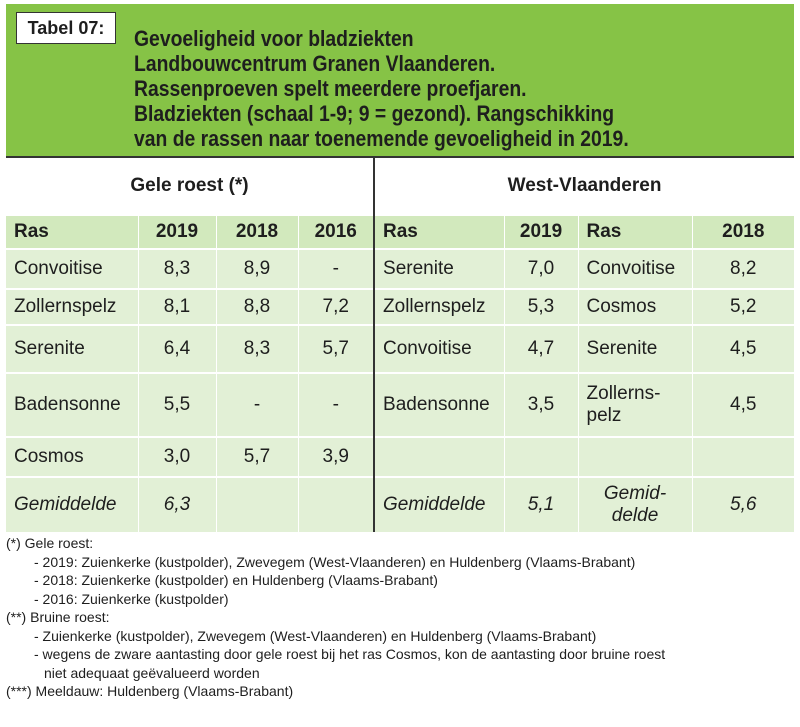 The width and height of the screenshot is (800, 727). What do you see at coordinates (256, 268) in the screenshot?
I see `table-cell: 8,9` at bounding box center [256, 268].